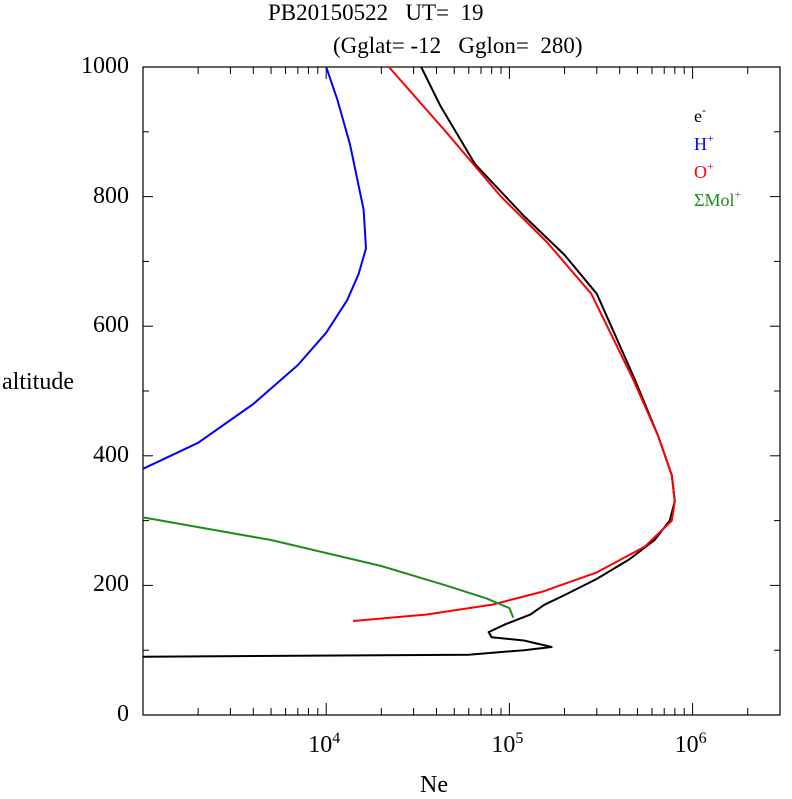  Describe the element at coordinates (704, 170) in the screenshot. I see `legend-item: O+` at that location.